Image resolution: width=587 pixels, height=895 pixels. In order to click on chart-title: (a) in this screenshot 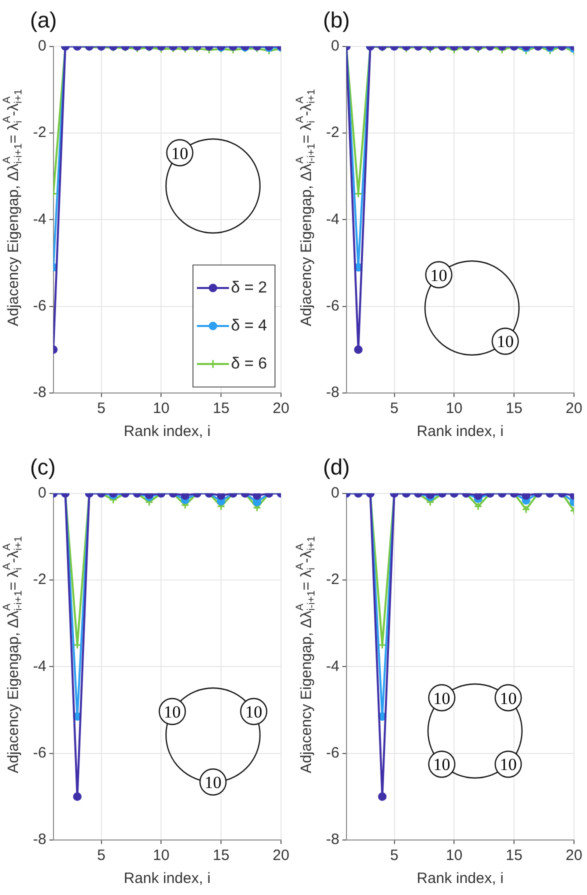, I will do `click(43, 19)`.